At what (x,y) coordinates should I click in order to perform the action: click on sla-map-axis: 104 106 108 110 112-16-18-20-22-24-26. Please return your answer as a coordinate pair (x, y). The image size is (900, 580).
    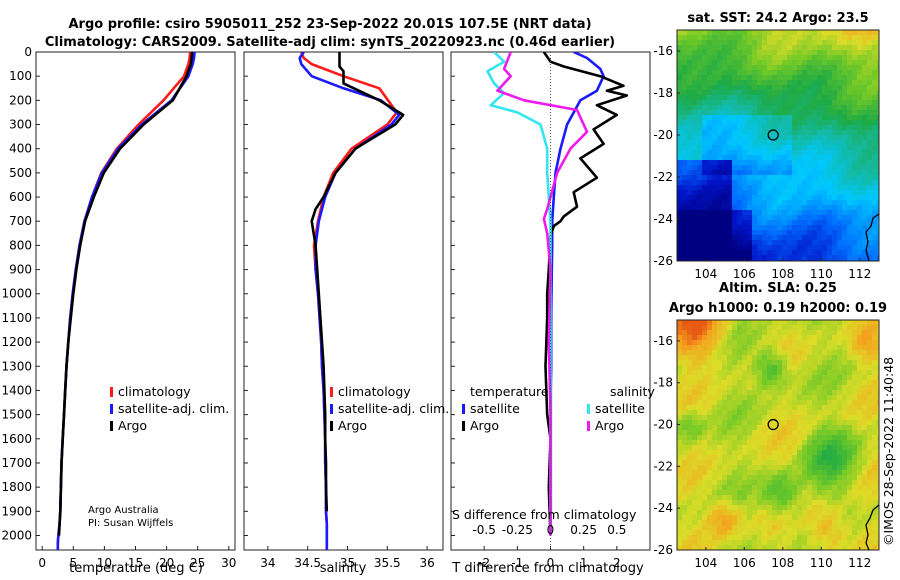
    Looking at the image, I should click on (762, 452).